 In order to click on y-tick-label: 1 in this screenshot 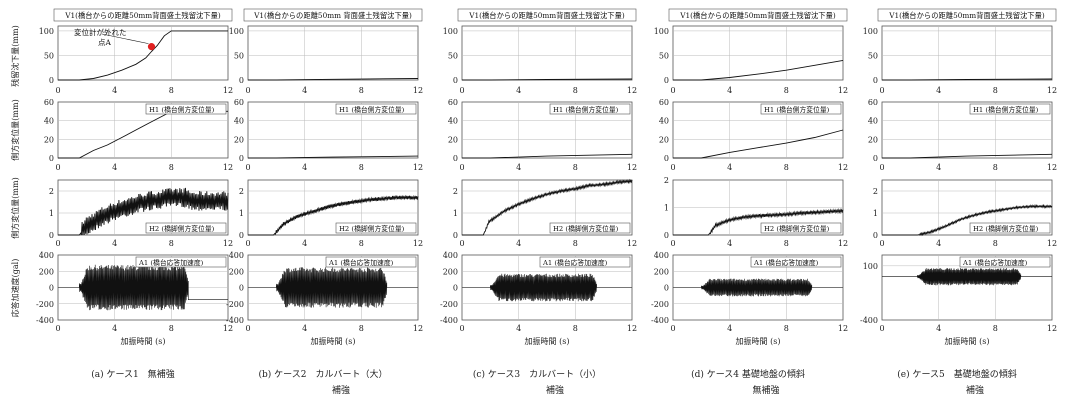, I will do `click(666, 208)`.